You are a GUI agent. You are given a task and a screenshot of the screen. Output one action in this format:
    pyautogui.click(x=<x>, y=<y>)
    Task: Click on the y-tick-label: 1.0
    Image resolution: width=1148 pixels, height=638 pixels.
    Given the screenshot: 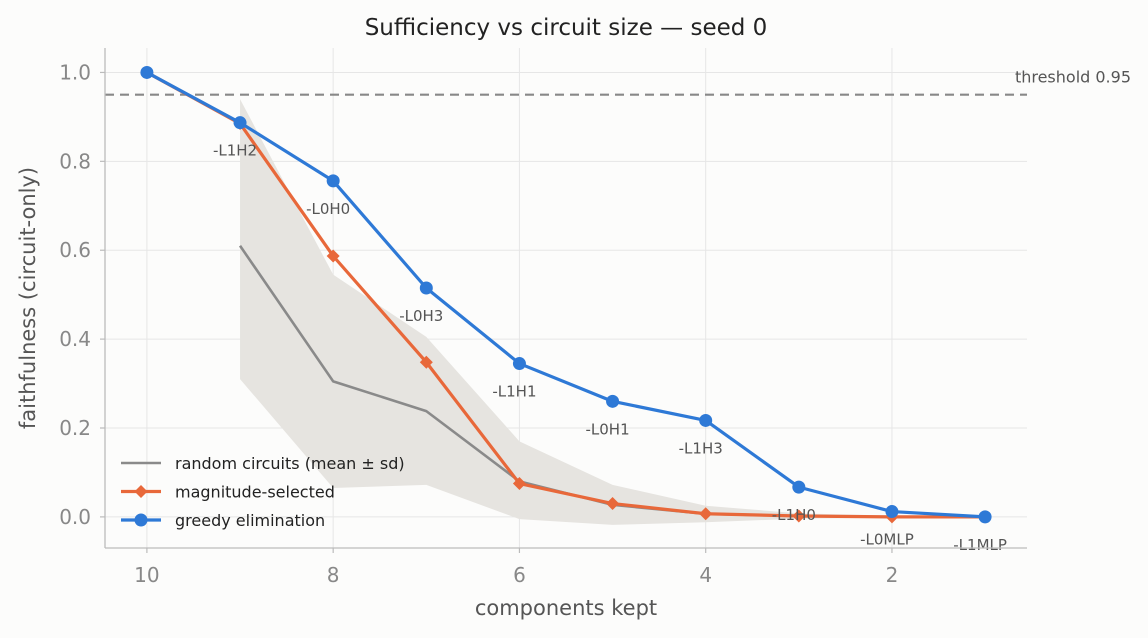 What is the action you would take?
    pyautogui.click(x=75, y=72)
    